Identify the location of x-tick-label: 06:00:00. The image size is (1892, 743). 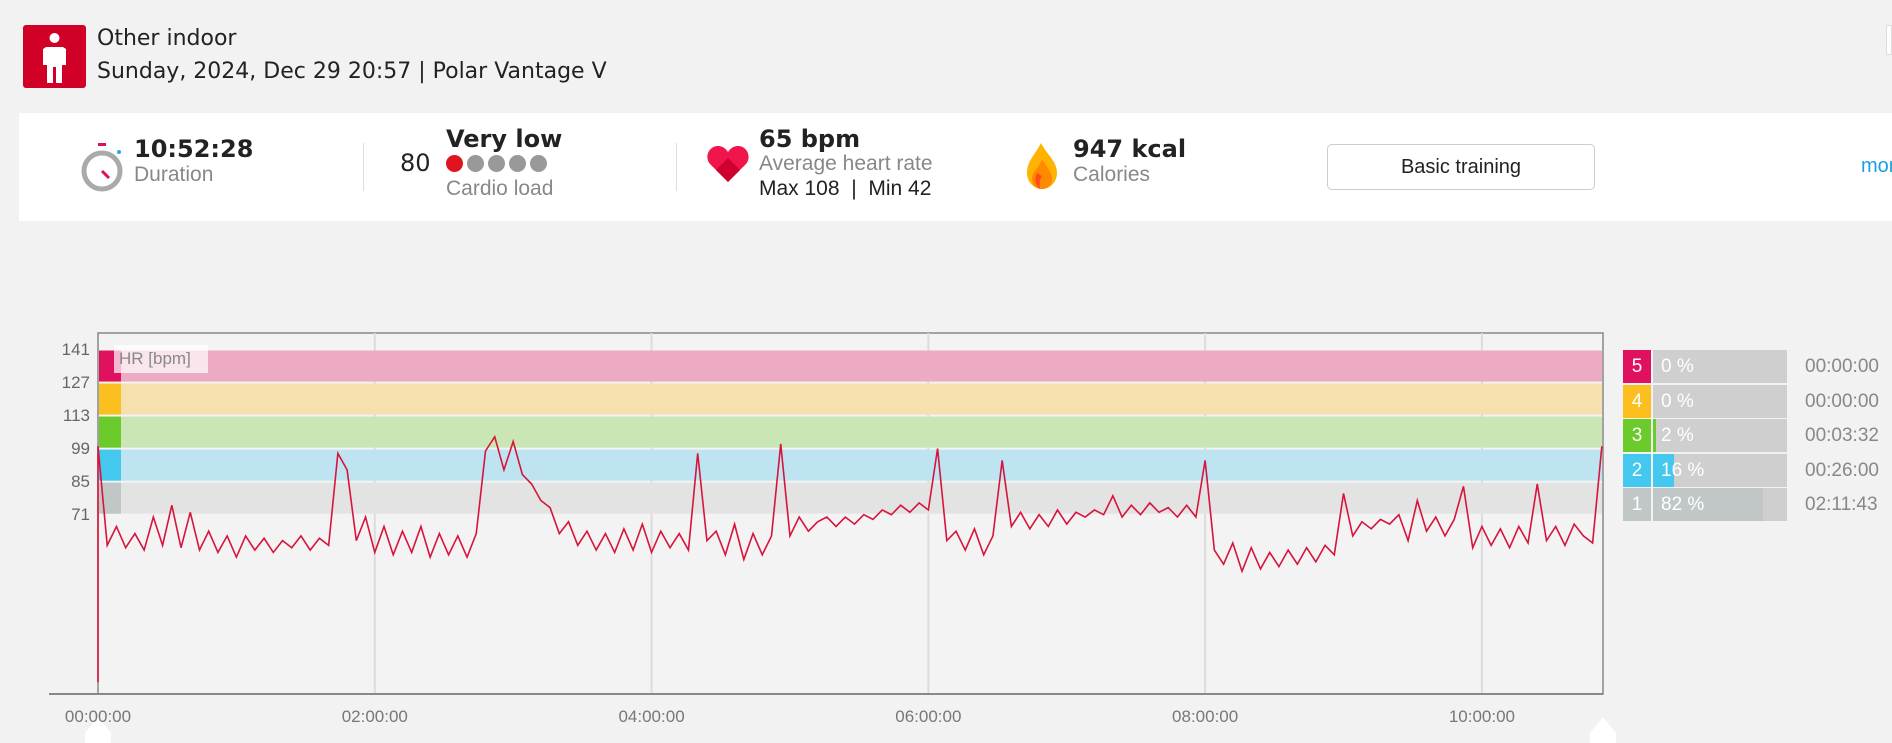
(928, 716).